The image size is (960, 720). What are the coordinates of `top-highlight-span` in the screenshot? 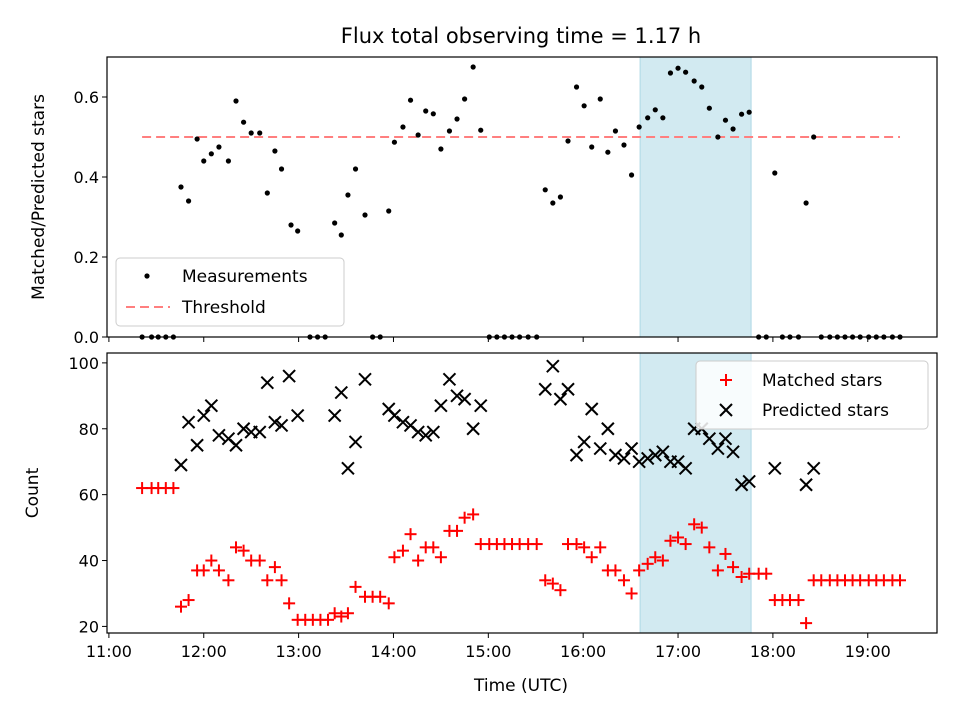 It's located at (695, 197).